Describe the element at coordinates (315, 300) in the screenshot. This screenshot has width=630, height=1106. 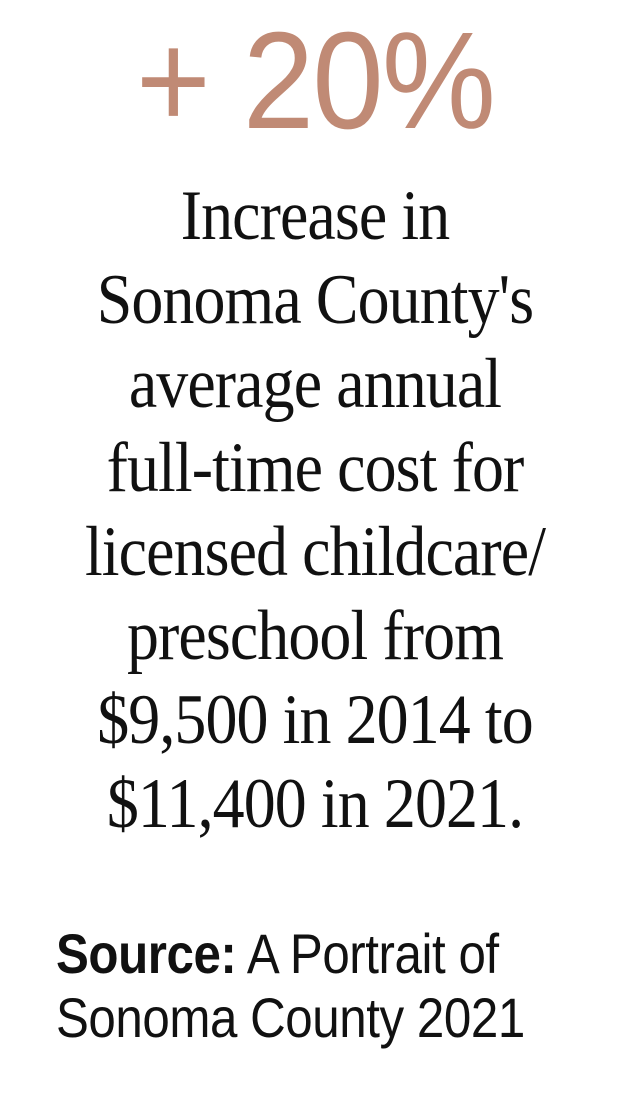
I see `description-line: Sonoma County's` at that location.